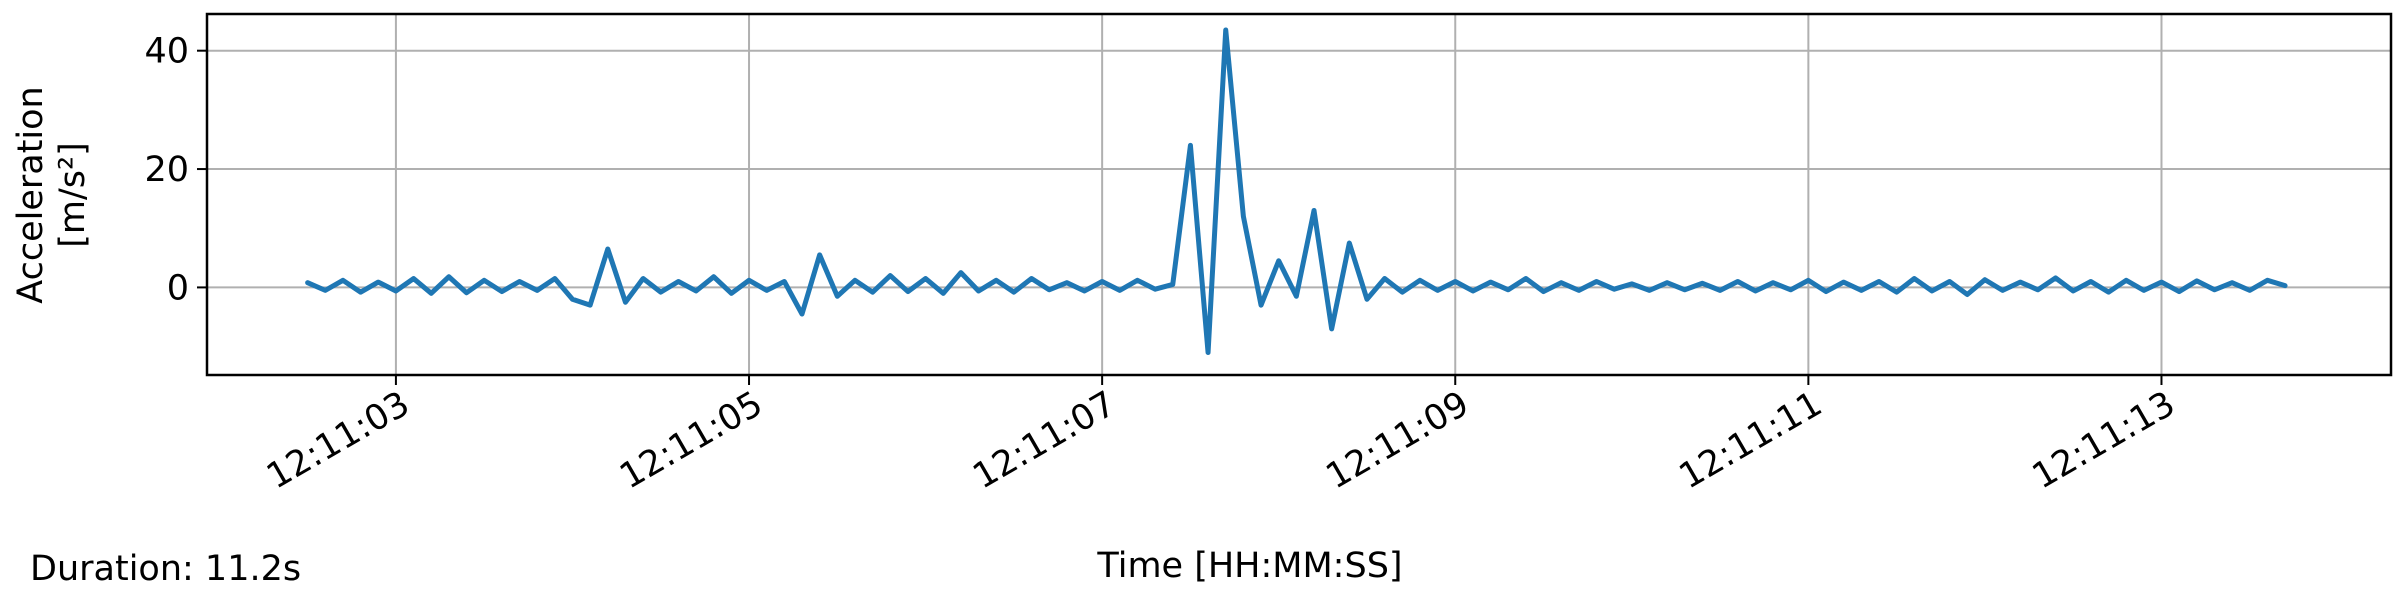 This screenshot has height=600, width=2400. Describe the element at coordinates (1398, 440) in the screenshot. I see `x-tick-label: 12:11:09` at that location.